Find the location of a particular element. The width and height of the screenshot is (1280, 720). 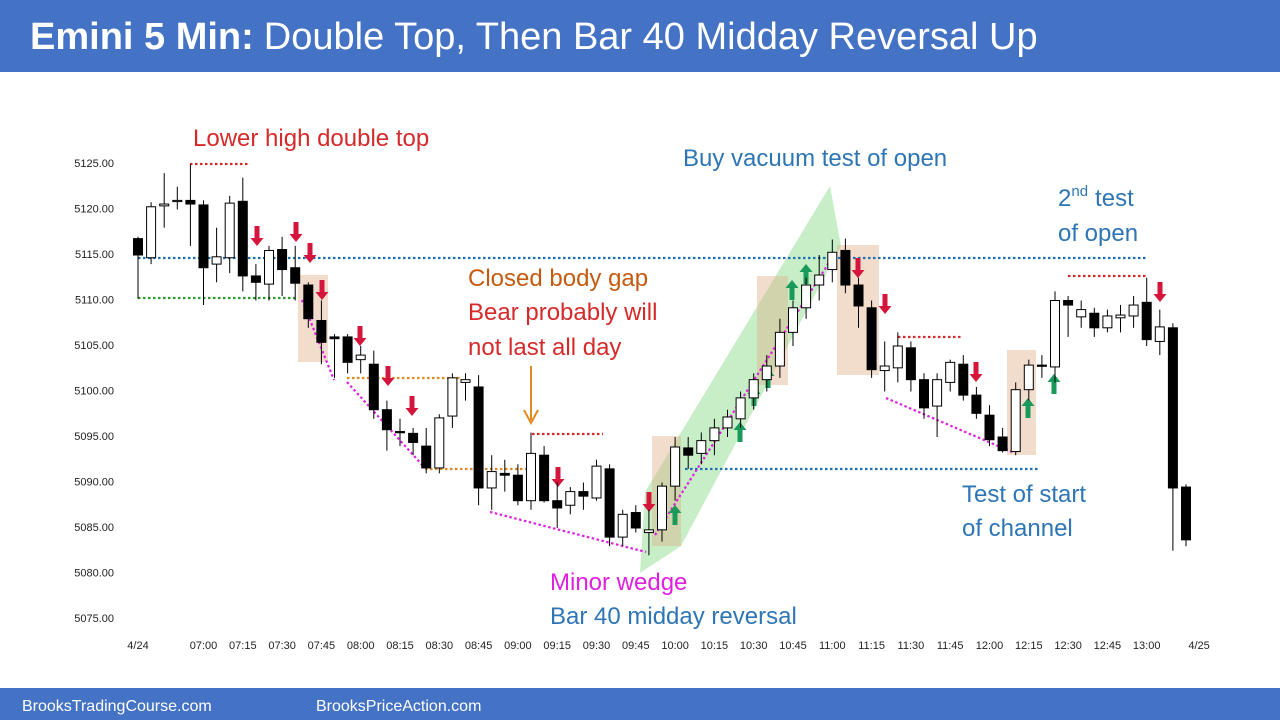

x-tick-label: 07:00 is located at coordinates (204, 646).